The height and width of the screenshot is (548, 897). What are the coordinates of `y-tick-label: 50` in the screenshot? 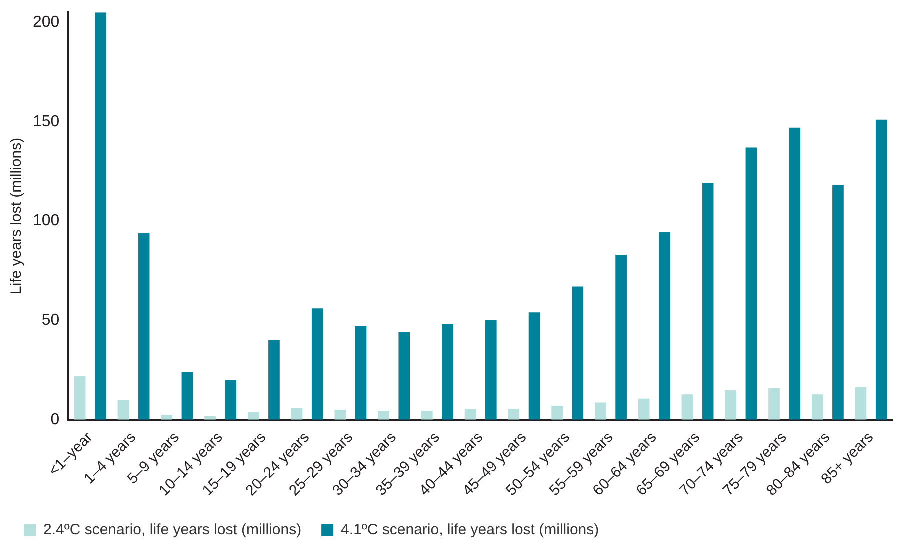 It's located at (51, 320).